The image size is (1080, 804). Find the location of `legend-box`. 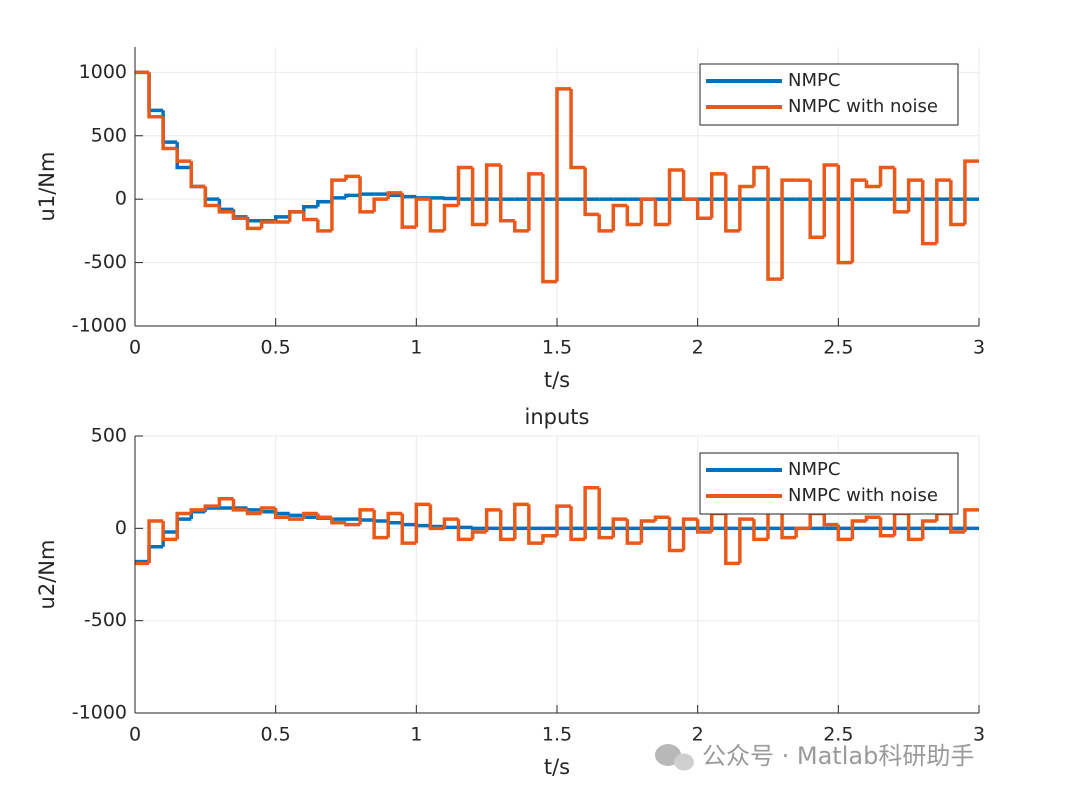

legend-box is located at coordinates (829, 94).